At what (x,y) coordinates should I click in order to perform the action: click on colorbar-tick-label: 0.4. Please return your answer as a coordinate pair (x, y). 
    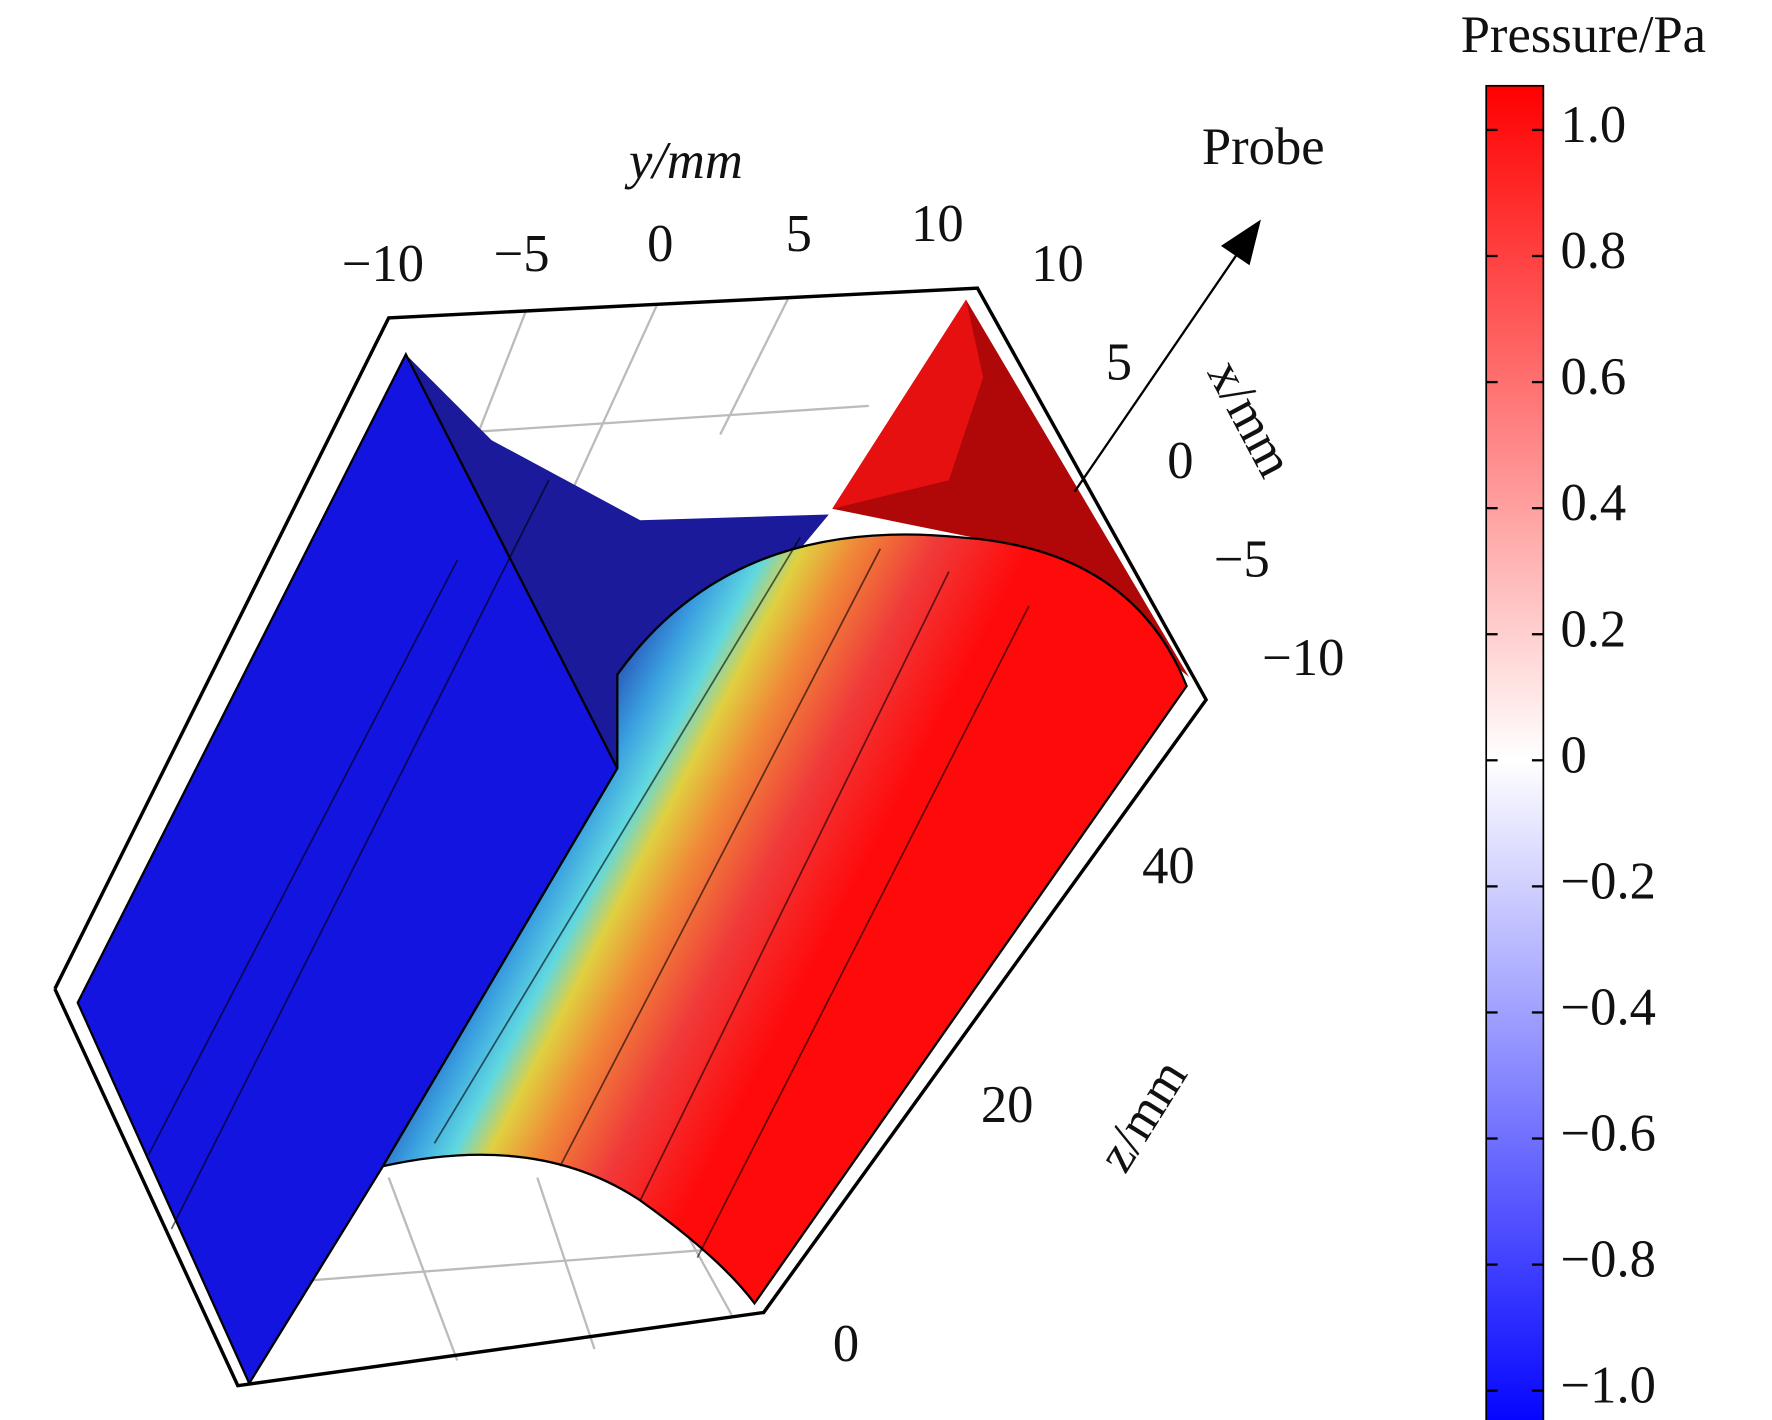
    Looking at the image, I should click on (1594, 503).